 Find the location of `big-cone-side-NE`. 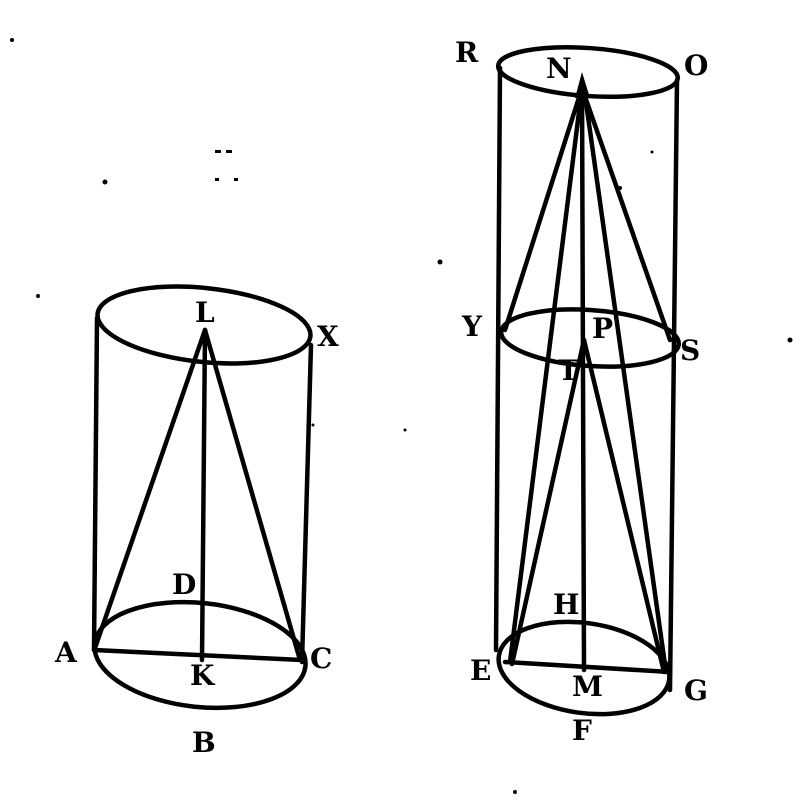

big-cone-side-NE is located at coordinates (546, 375).